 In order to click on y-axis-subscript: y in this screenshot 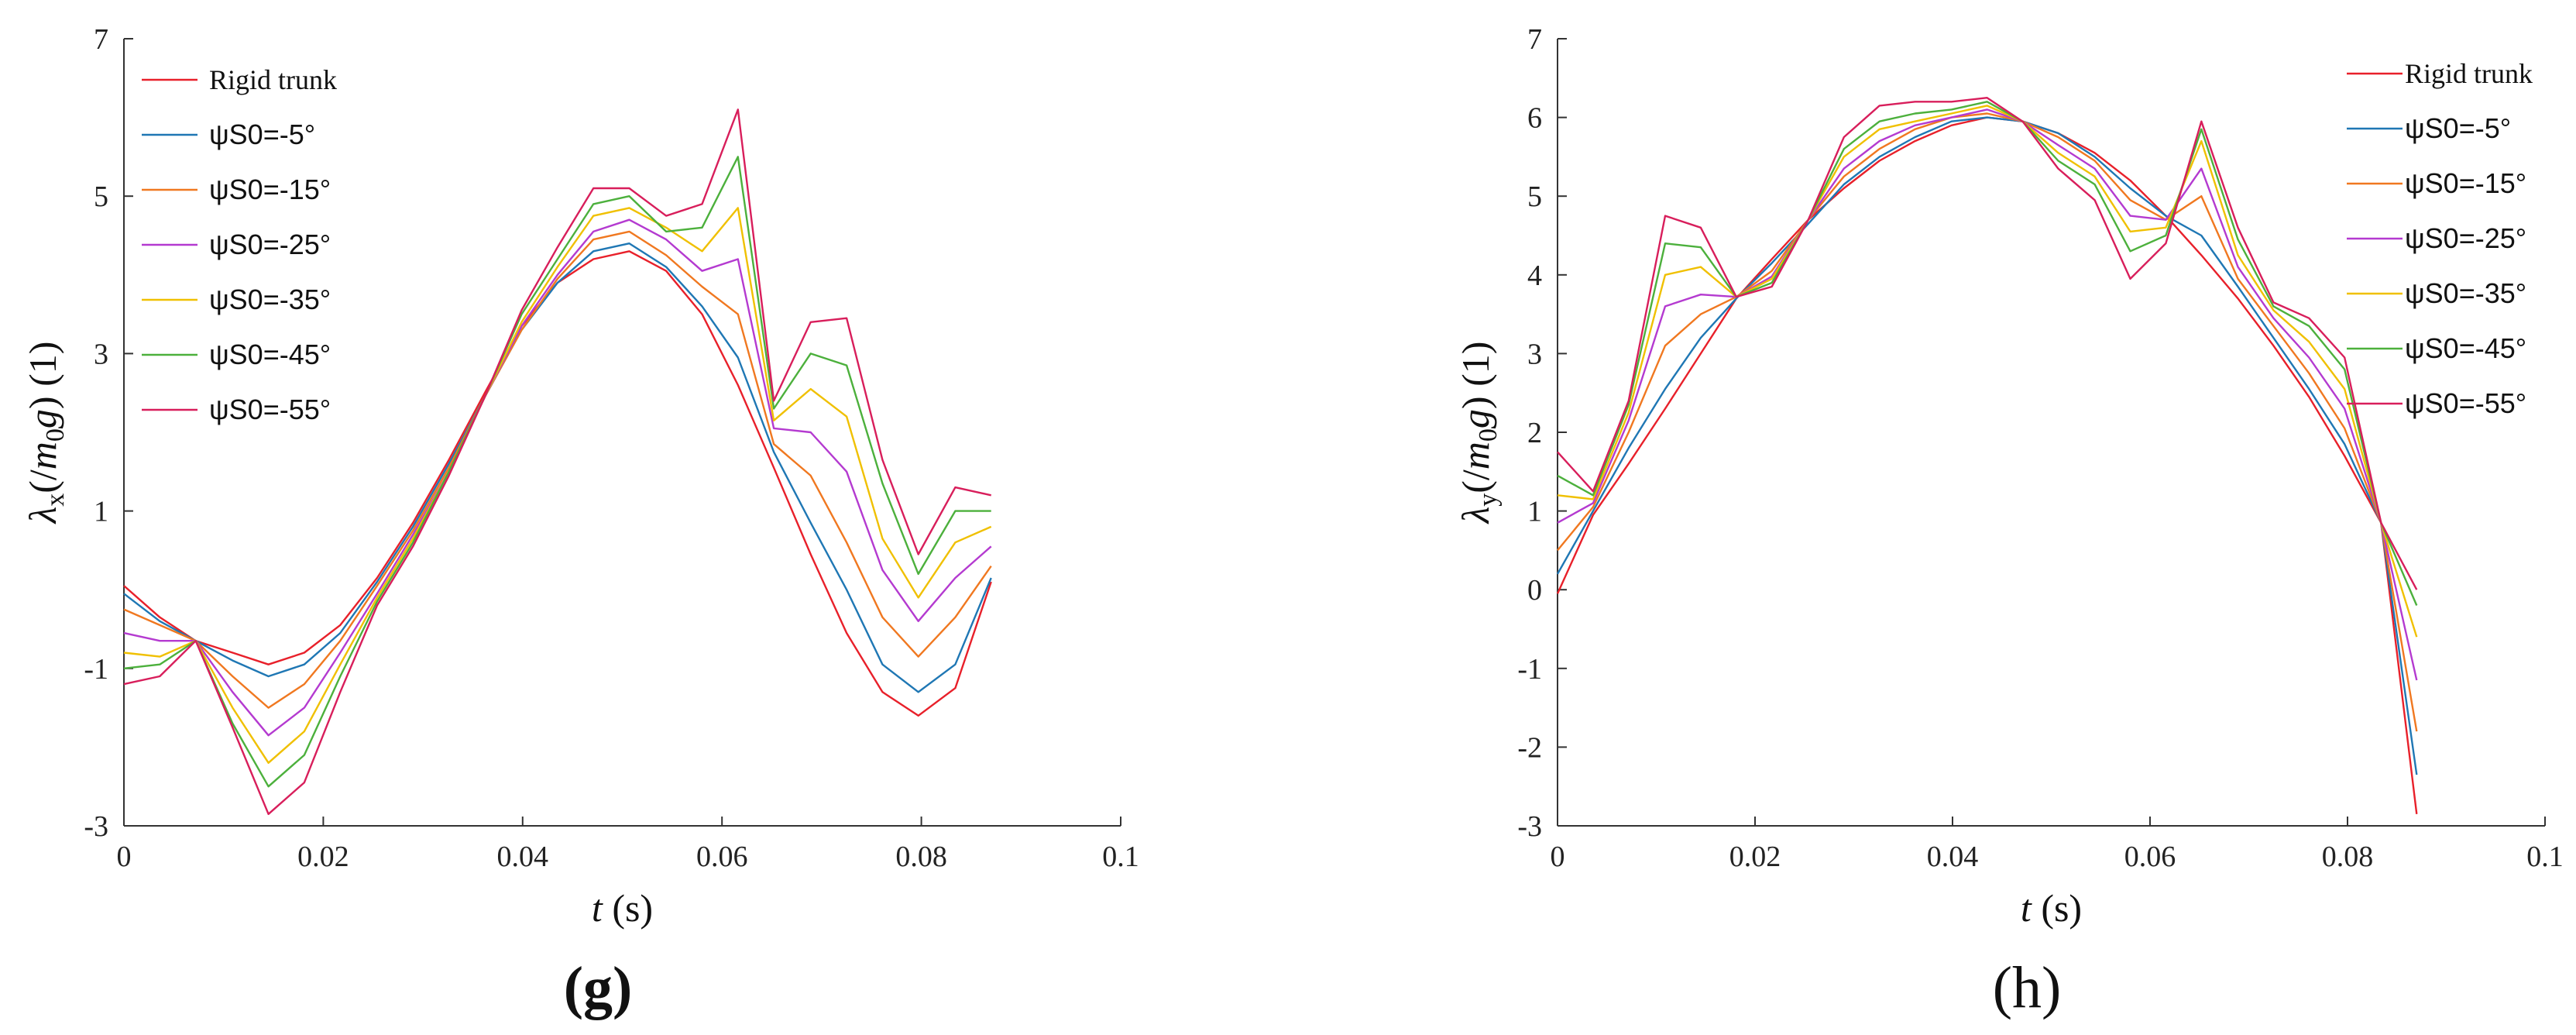, I will do `click(1488, 500)`.